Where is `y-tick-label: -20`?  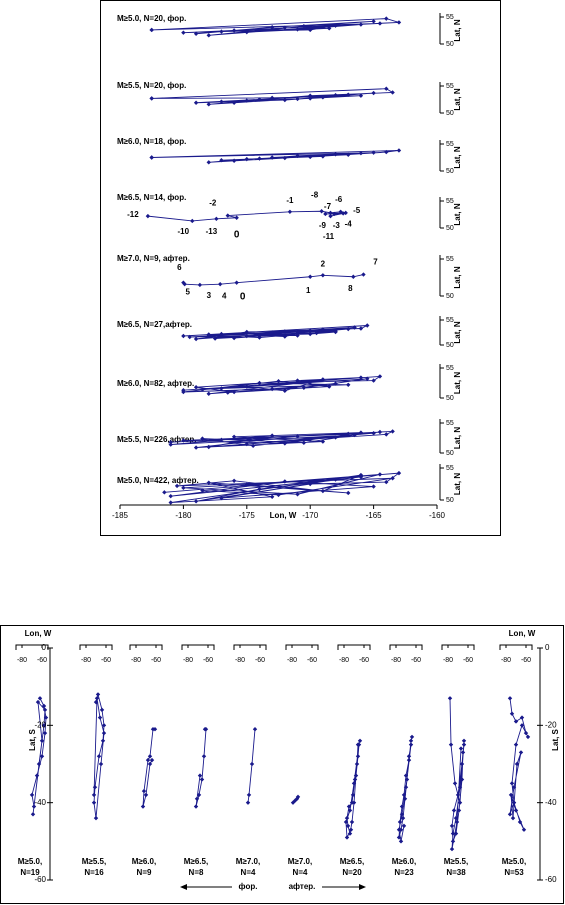
y-tick-label: -20 is located at coordinates (551, 724).